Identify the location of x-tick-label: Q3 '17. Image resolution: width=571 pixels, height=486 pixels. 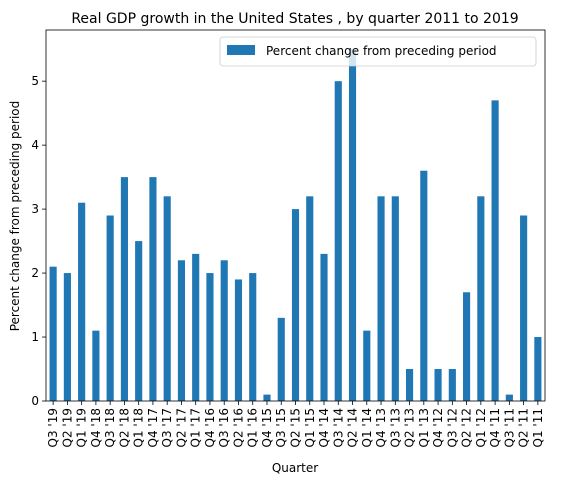
(167, 427).